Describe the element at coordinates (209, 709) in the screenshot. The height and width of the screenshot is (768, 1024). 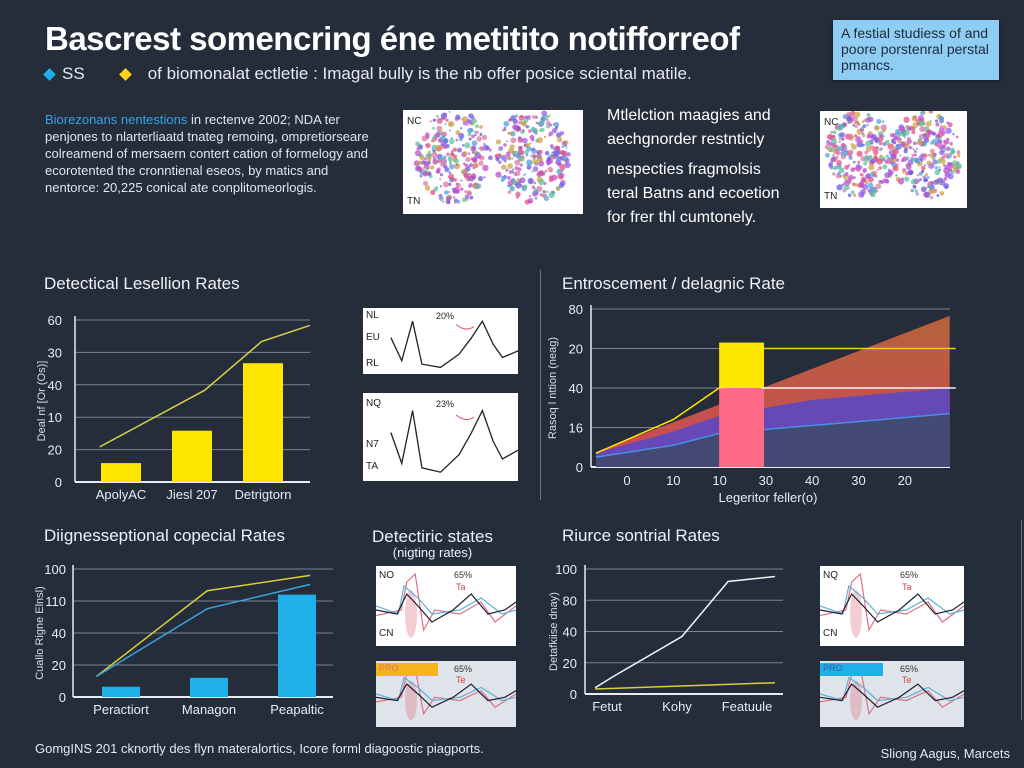
I see `category-label: Managon` at that location.